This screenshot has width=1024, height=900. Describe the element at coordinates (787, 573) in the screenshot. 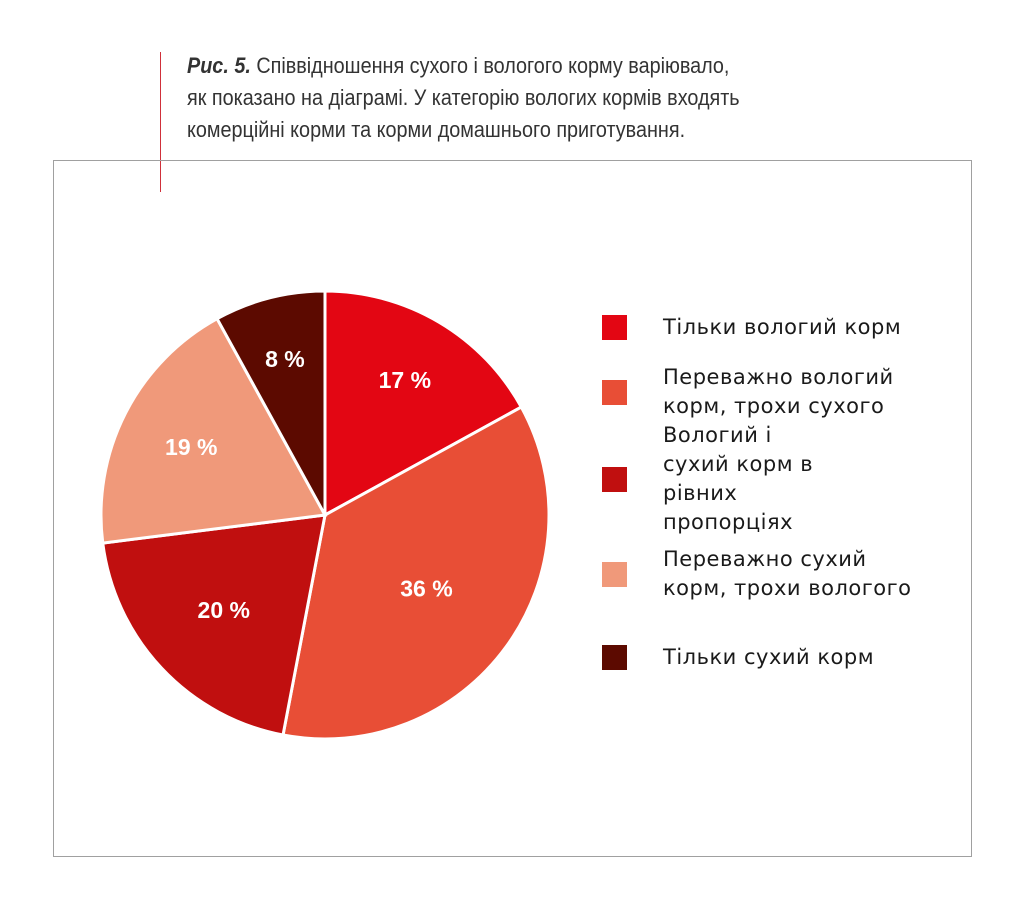

I see `legend-label: Переважно сухий корм, трохи вологого` at that location.